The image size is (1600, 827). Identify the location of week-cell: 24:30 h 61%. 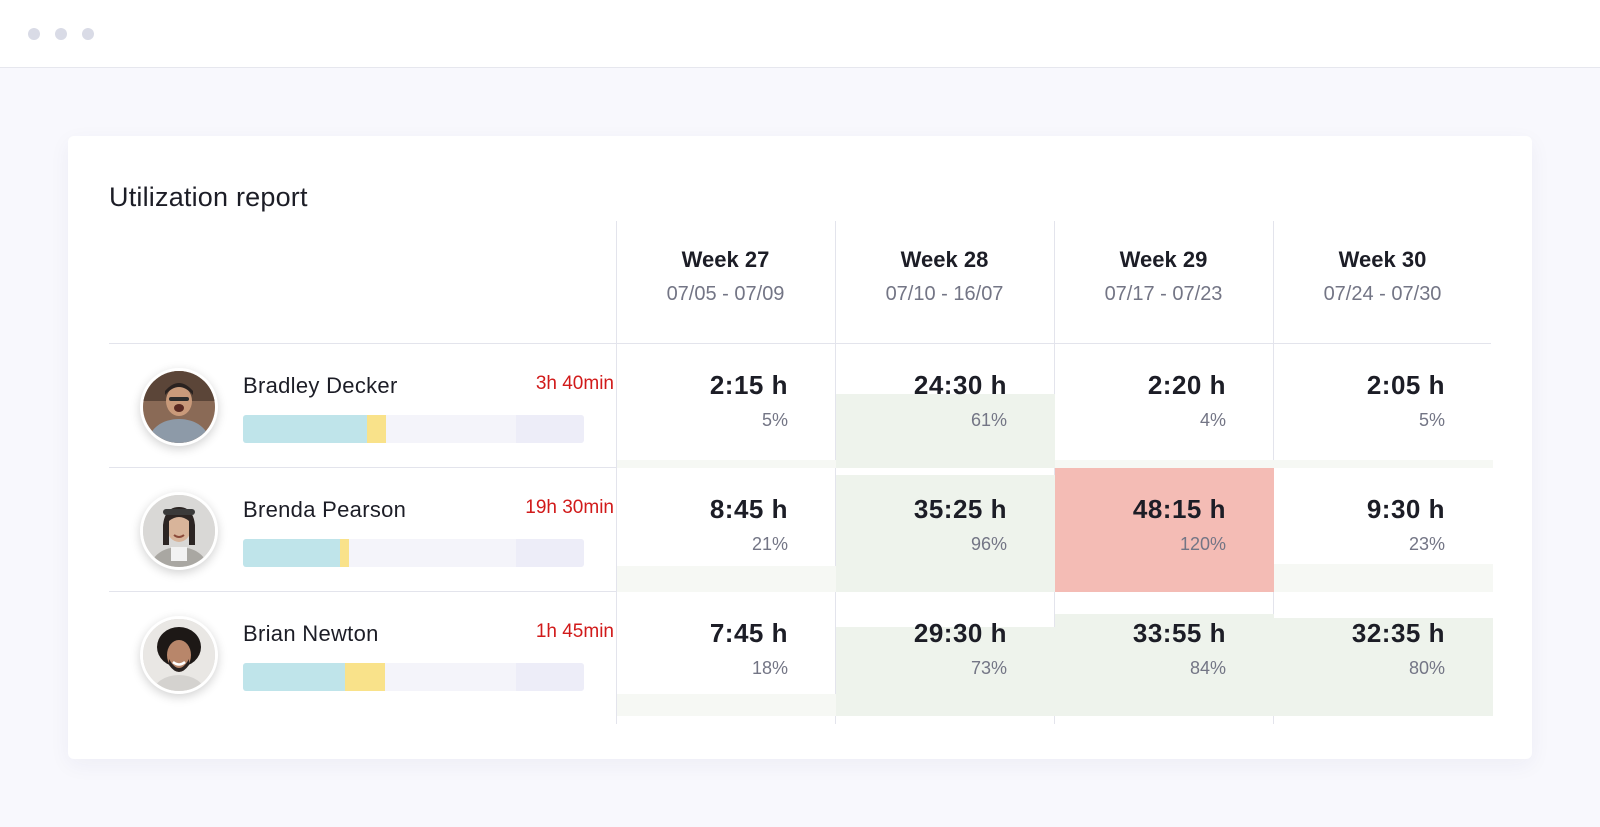
(945, 406).